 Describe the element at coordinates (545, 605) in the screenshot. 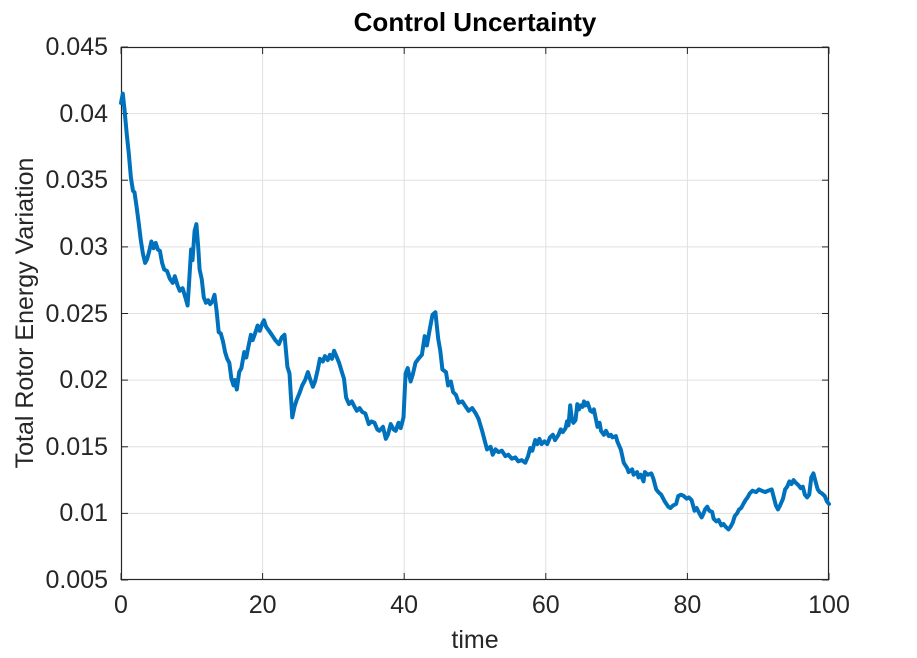

I see `x-tick-label: 60` at that location.